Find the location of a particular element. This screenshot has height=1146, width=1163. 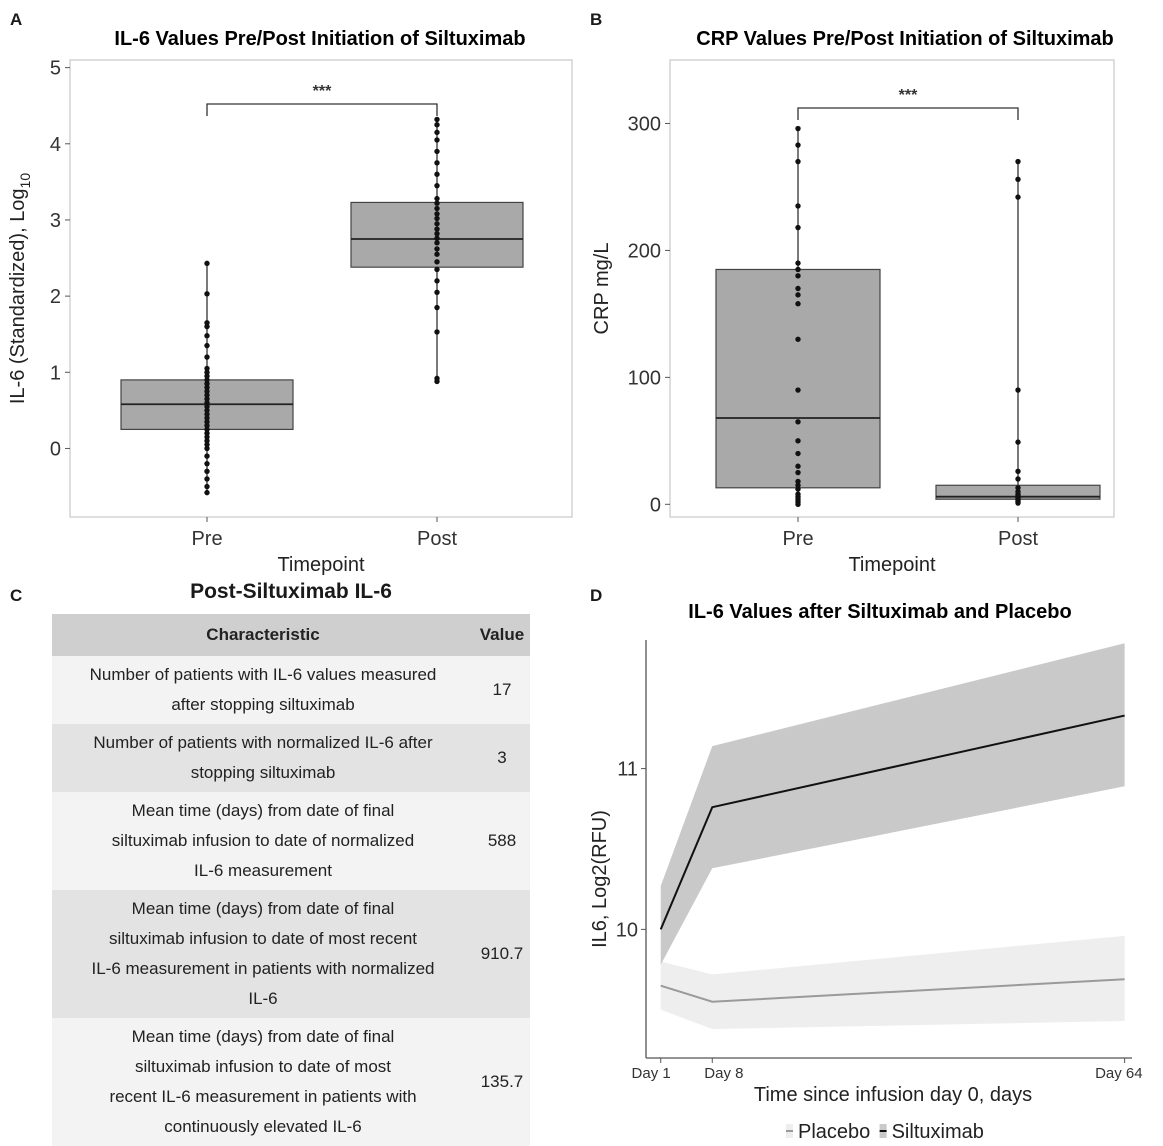

x-tick-label: Day 1 is located at coordinates (651, 1073).